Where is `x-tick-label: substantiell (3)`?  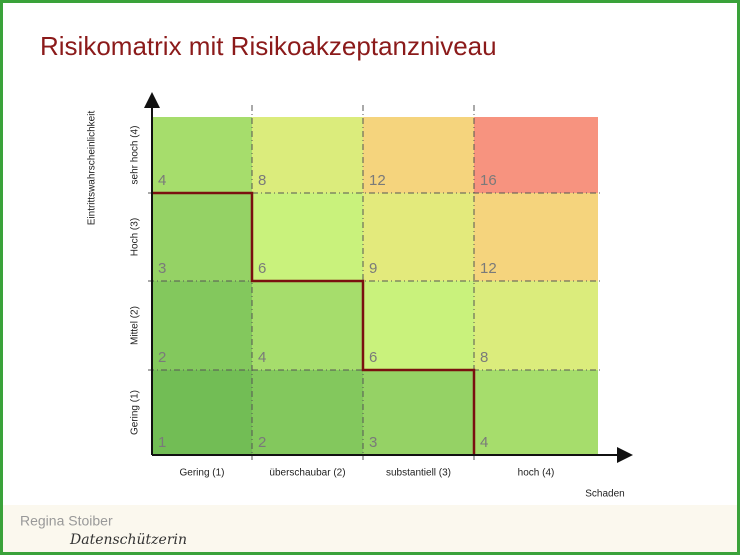
x-tick-label: substantiell (3) is located at coordinates (418, 473).